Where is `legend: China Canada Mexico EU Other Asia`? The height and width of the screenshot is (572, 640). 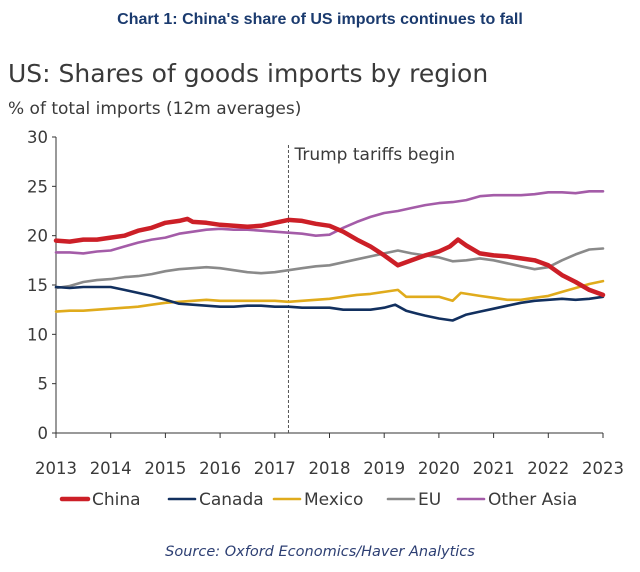 legend: China Canada Mexico EU Other Asia is located at coordinates (318, 500).